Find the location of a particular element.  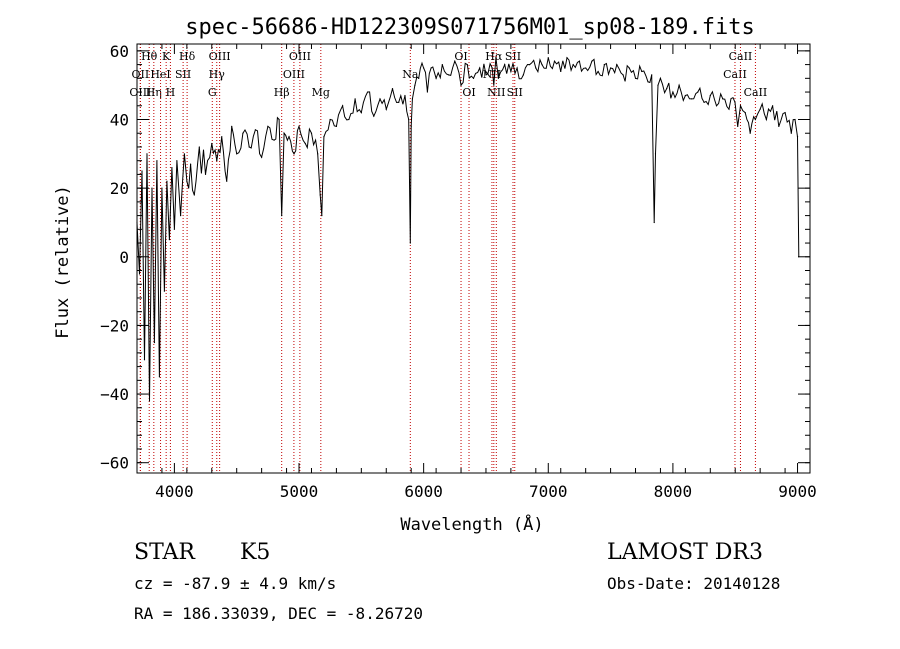

line-label-21: NII is located at coordinates (496, 92).